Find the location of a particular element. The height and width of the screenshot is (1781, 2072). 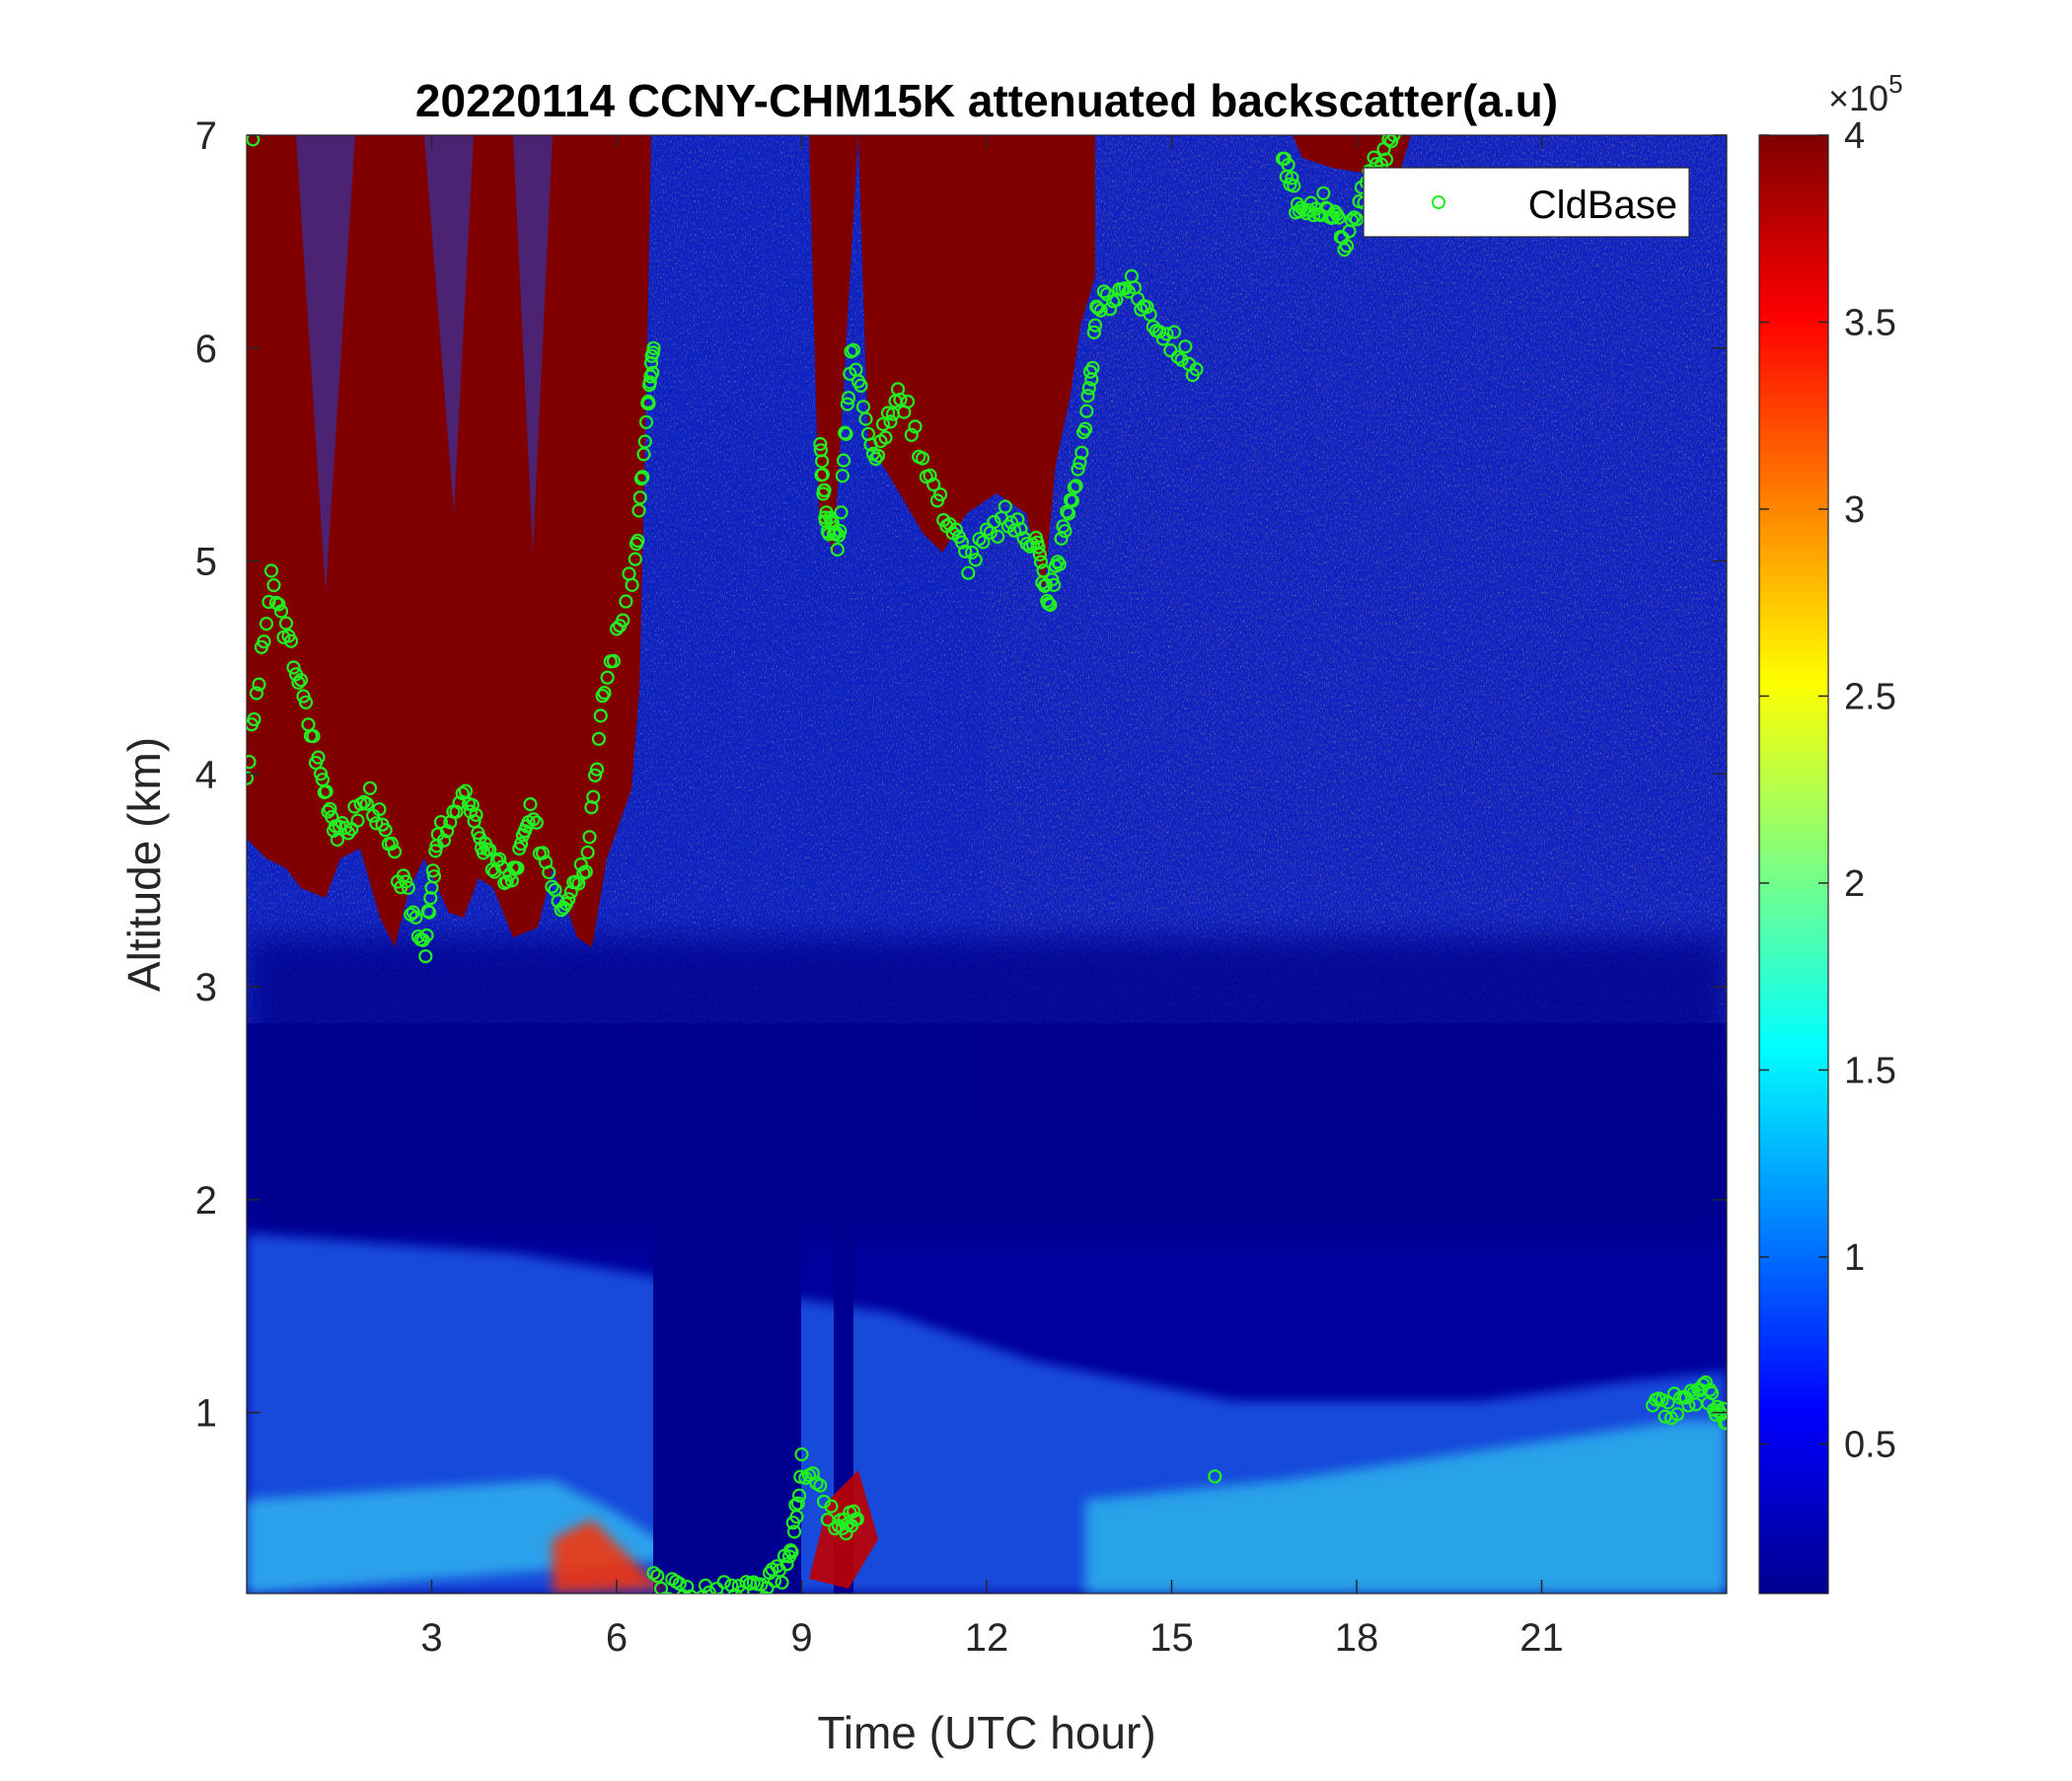

colorbar-tick-label: 2 is located at coordinates (1855, 884).